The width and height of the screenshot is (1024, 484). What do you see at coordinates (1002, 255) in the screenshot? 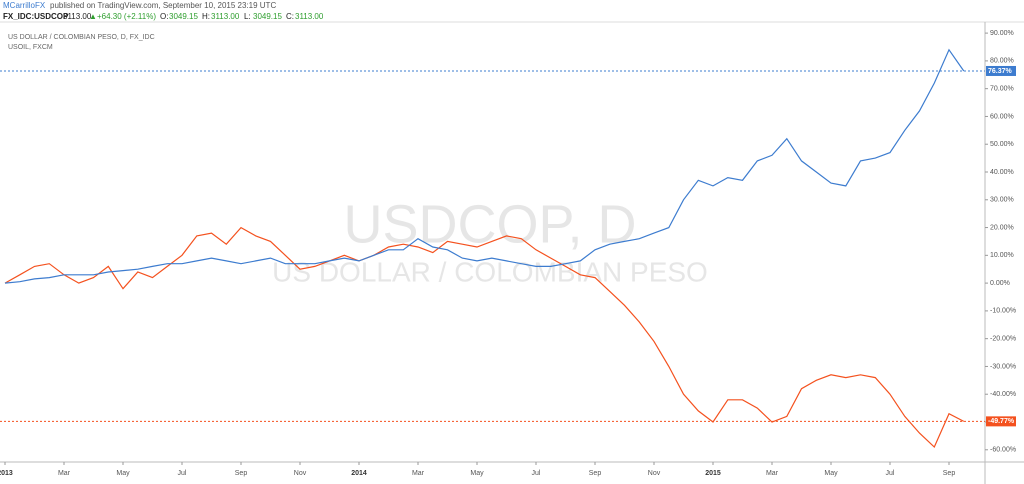
I see `y-tick-label: 10.00%` at bounding box center [1002, 255].